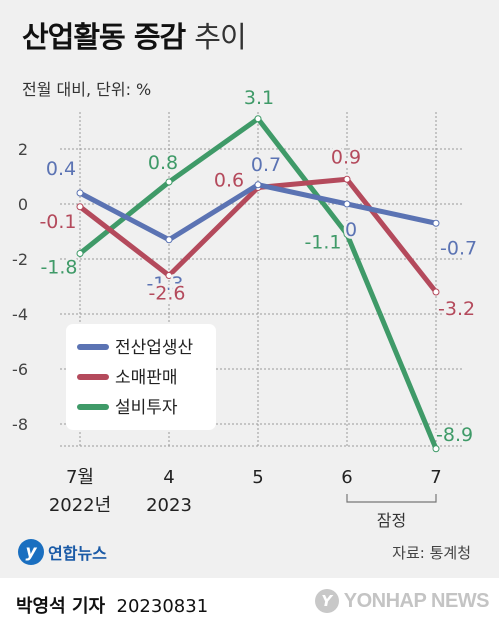 This screenshot has width=499, height=627. I want to click on title-main: 산업활동 증감, so click(104, 37).